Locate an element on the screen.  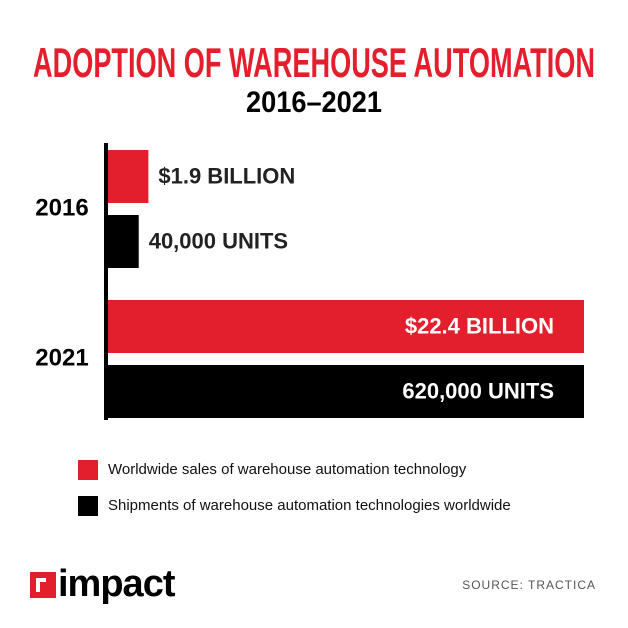
value-label: 40,000 UNITS is located at coordinates (218, 240).